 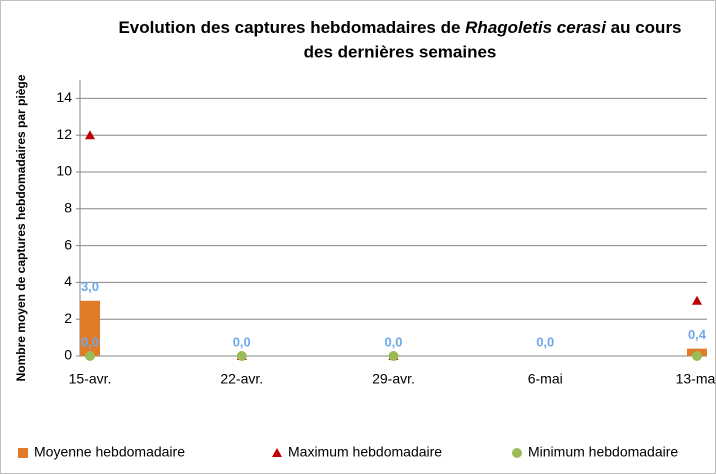 What do you see at coordinates (68, 244) in the screenshot?
I see `y-tick-label: 6` at bounding box center [68, 244].